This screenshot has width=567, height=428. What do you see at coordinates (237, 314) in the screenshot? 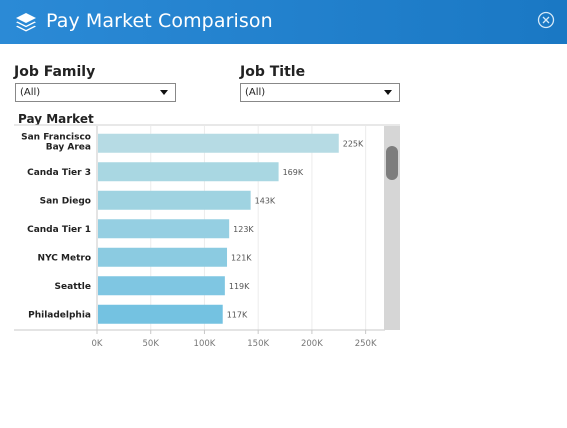
I see `bar-value-label: 117K` at bounding box center [237, 314].